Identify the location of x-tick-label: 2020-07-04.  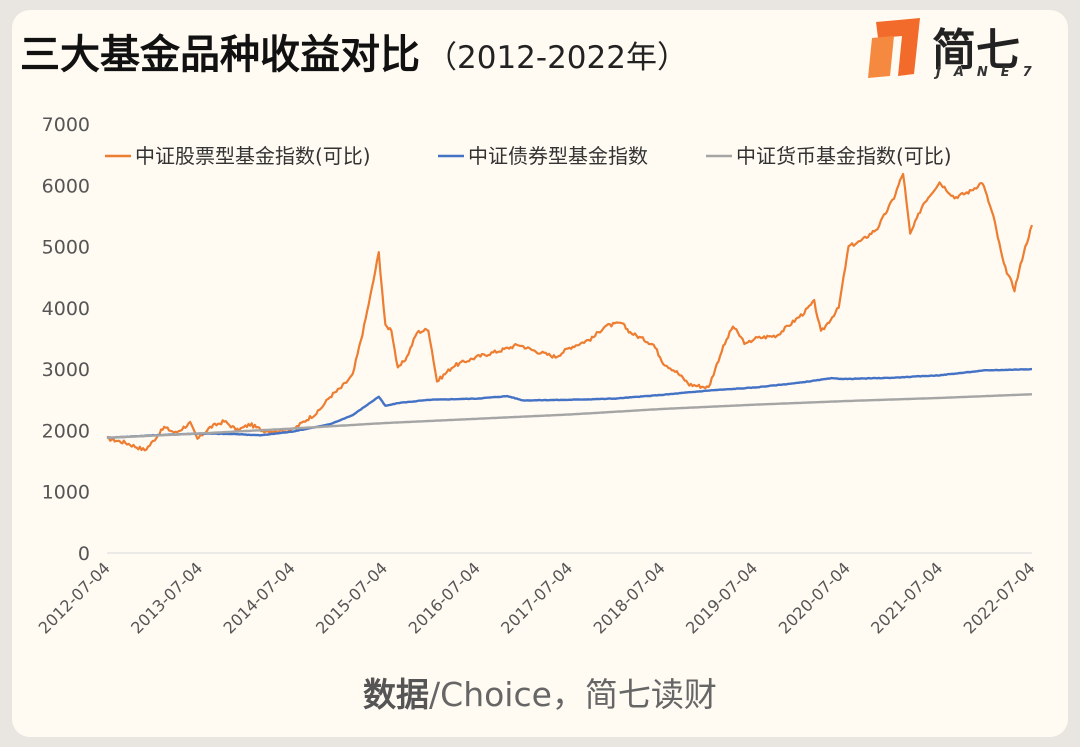
(814, 597).